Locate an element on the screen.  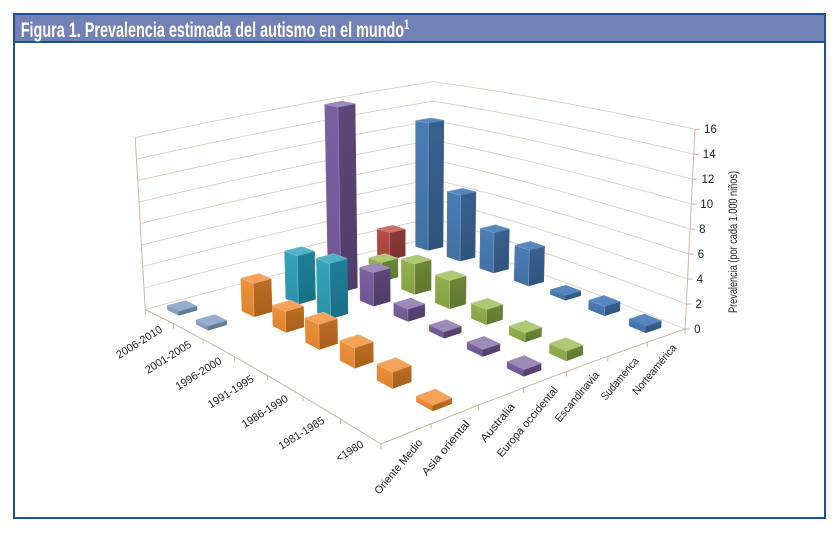
svg-text: 4 is located at coordinates (700, 280).